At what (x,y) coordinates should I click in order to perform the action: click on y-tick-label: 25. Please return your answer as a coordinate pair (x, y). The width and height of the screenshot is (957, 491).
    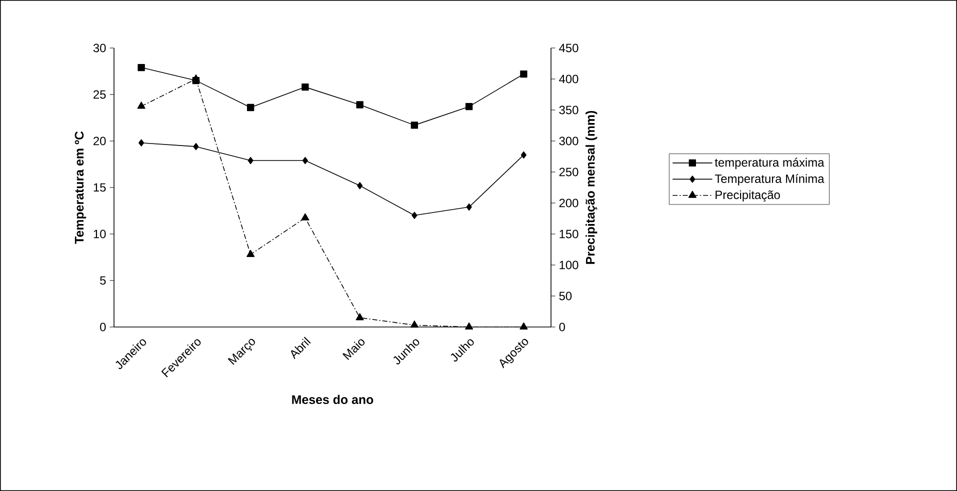
    Looking at the image, I should click on (100, 94).